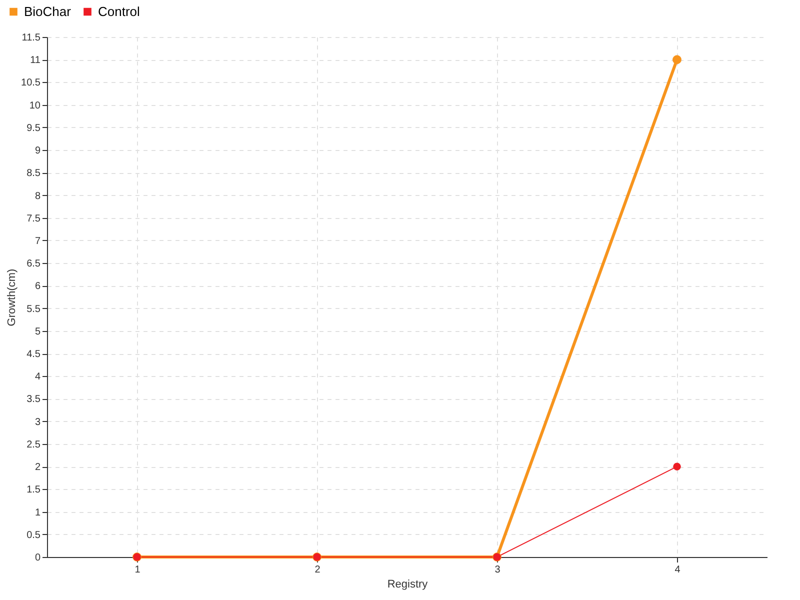 The height and width of the screenshot is (600, 800). What do you see at coordinates (33, 309) in the screenshot?
I see `y-tick-label: 5.5` at bounding box center [33, 309].